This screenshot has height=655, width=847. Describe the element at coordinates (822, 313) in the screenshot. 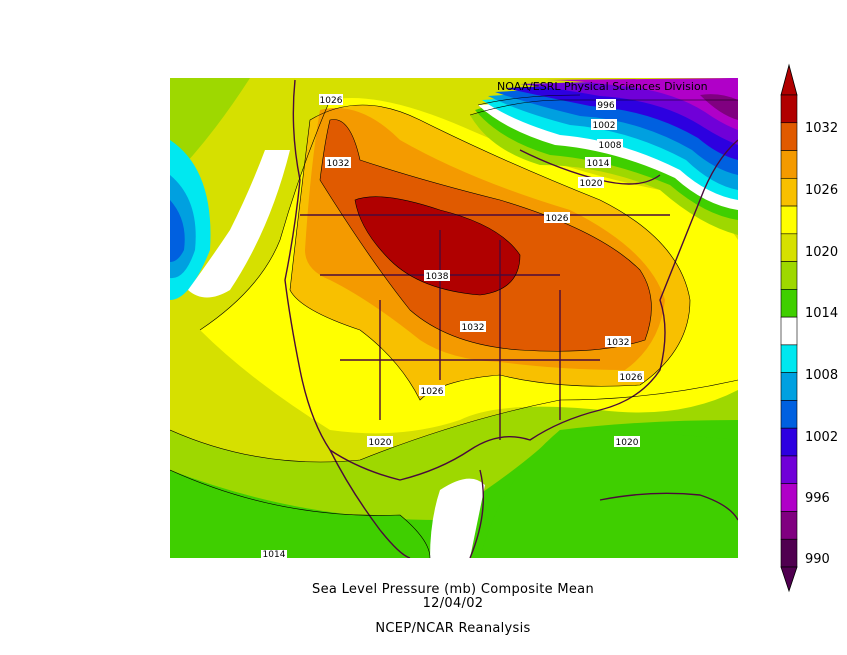

I see `colorbar-tick-label: 1014` at that location.